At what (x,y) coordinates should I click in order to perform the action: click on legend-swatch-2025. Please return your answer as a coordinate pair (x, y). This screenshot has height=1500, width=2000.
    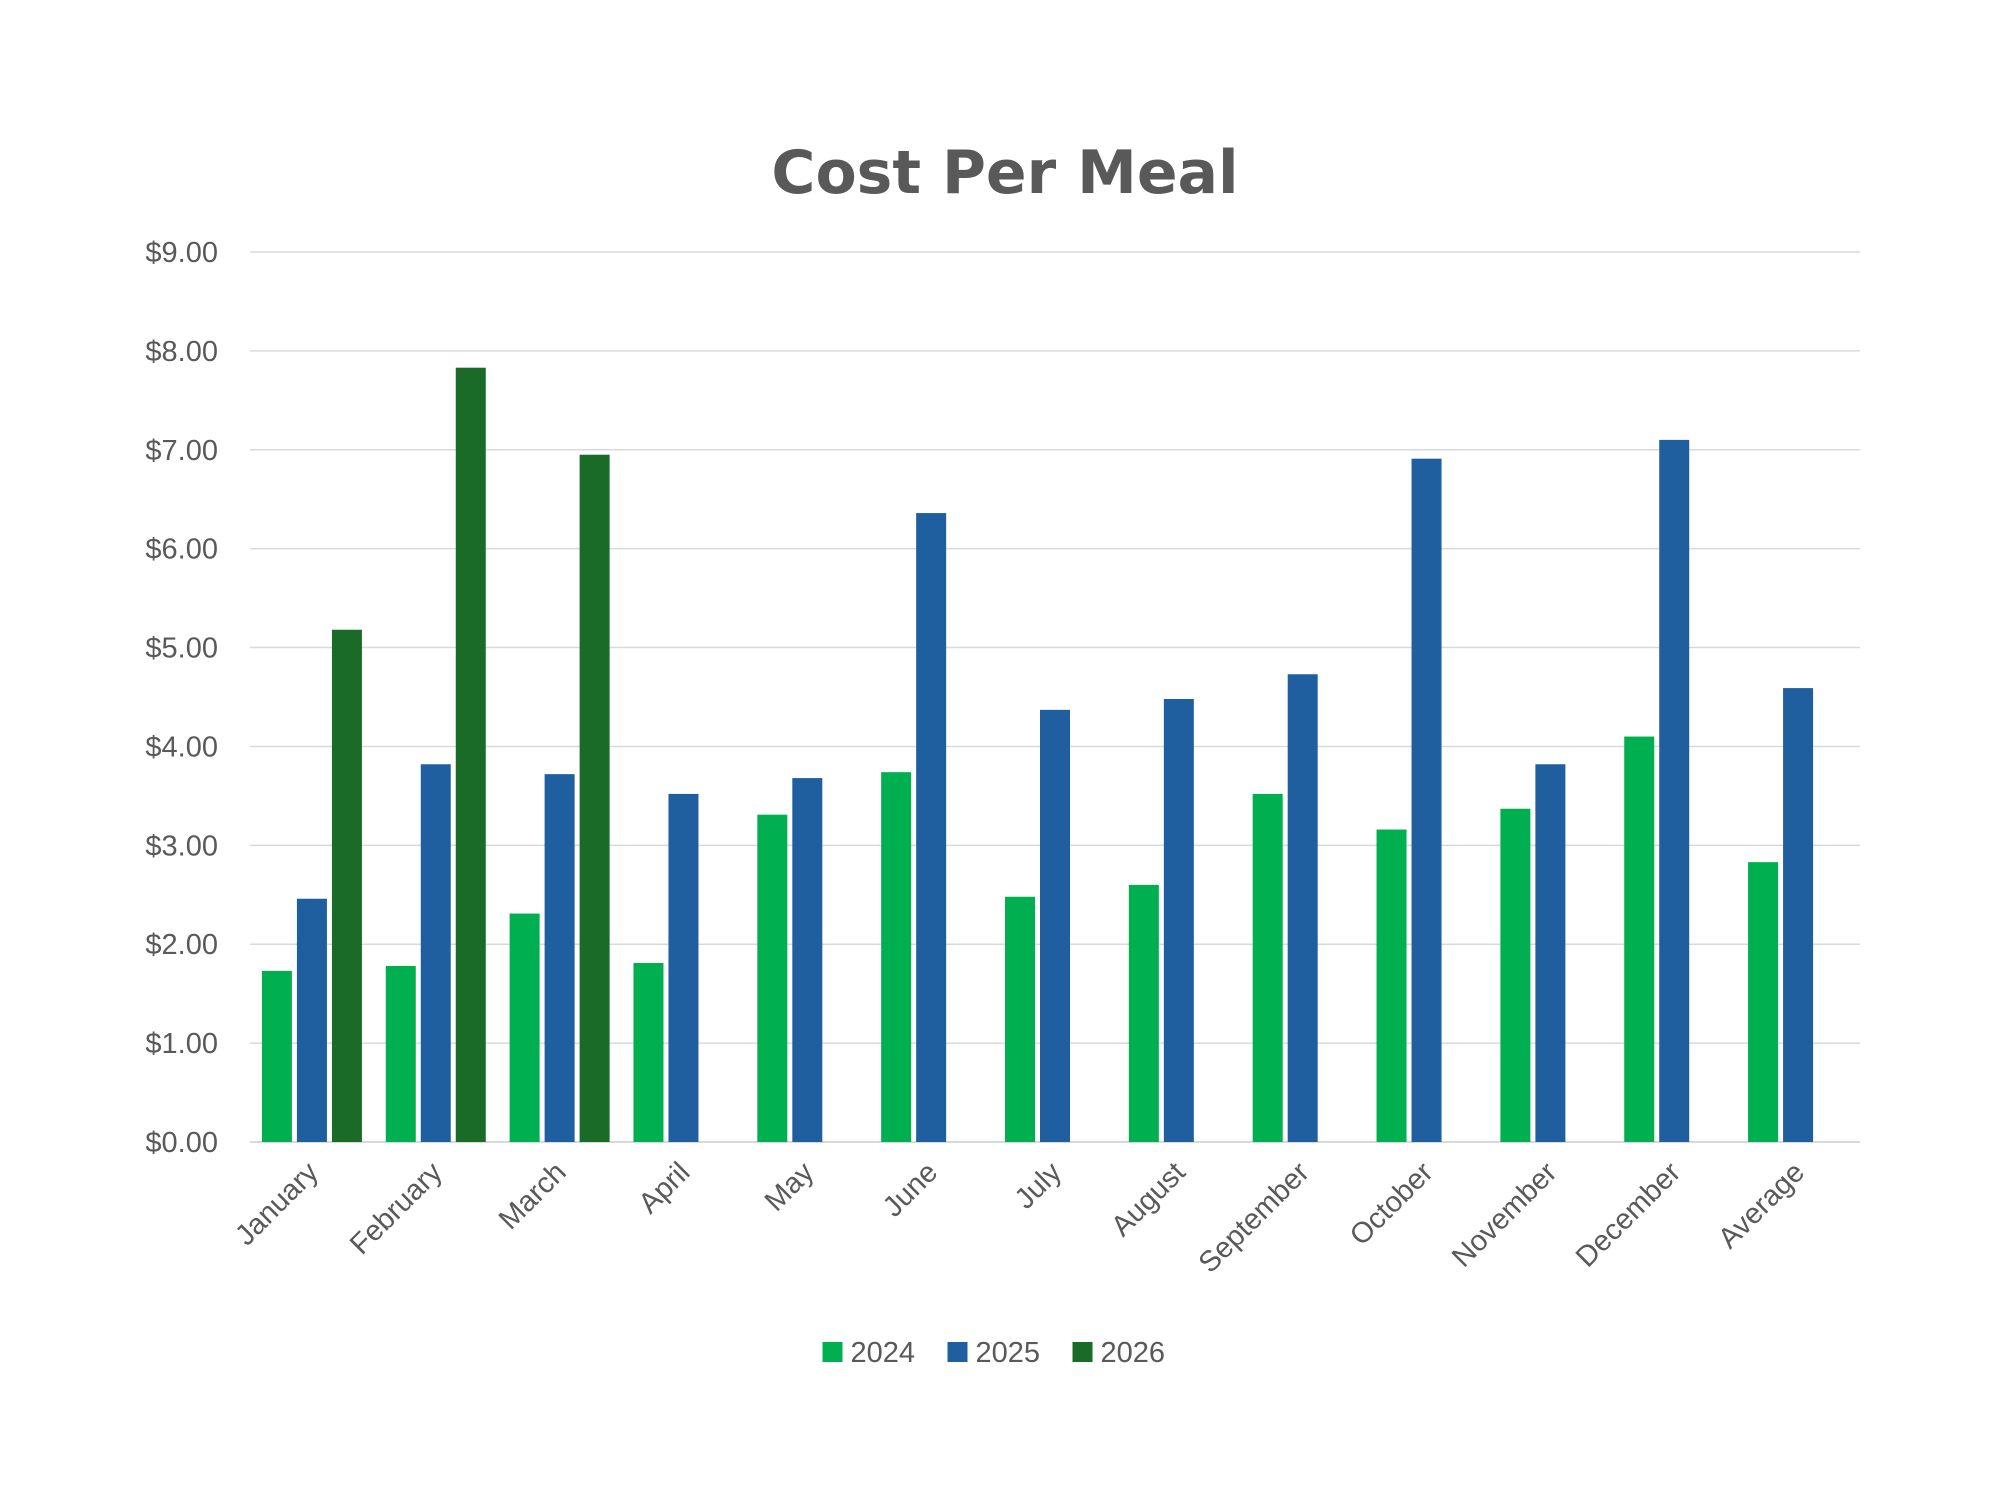
    Looking at the image, I should click on (957, 1352).